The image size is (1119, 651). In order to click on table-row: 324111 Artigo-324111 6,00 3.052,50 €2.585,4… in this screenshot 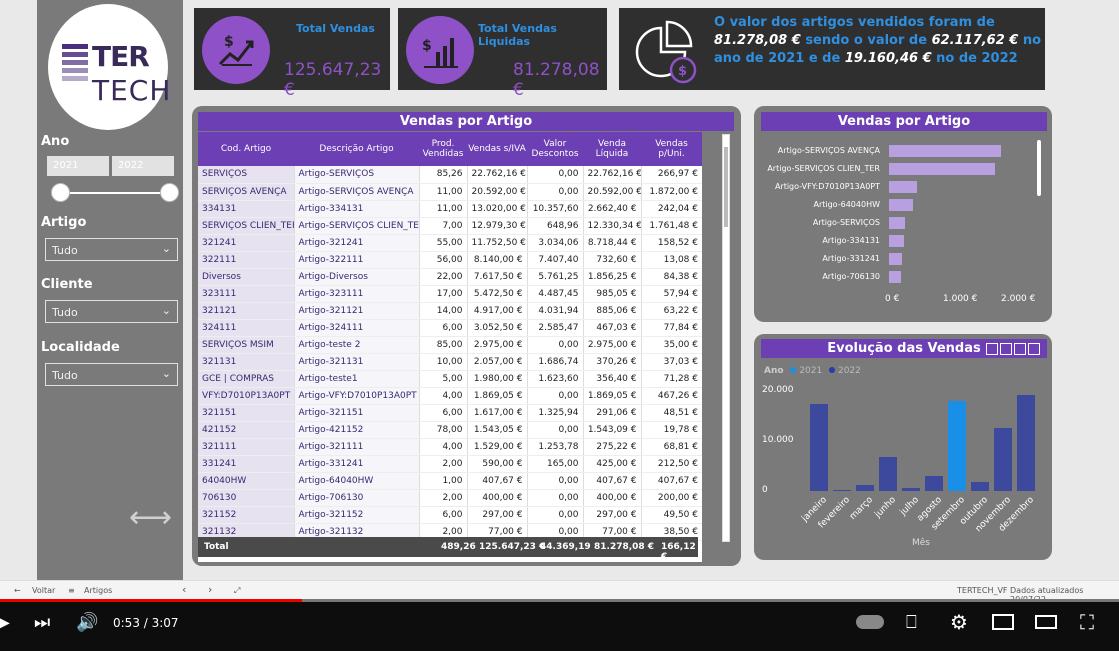, I will do `click(450, 328)`.